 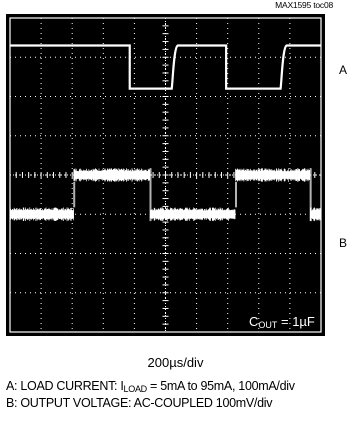 I want to click on caption-a-pre: A: LOAD CURRENT: I, so click(x=65, y=386).